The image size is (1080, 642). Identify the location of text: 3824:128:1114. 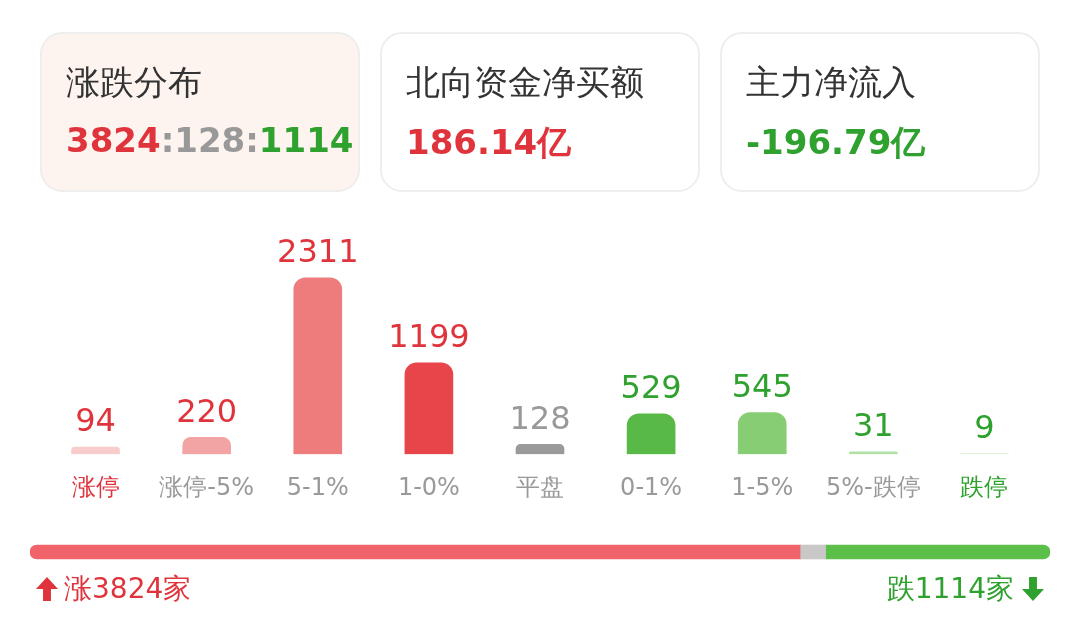
(210, 140).